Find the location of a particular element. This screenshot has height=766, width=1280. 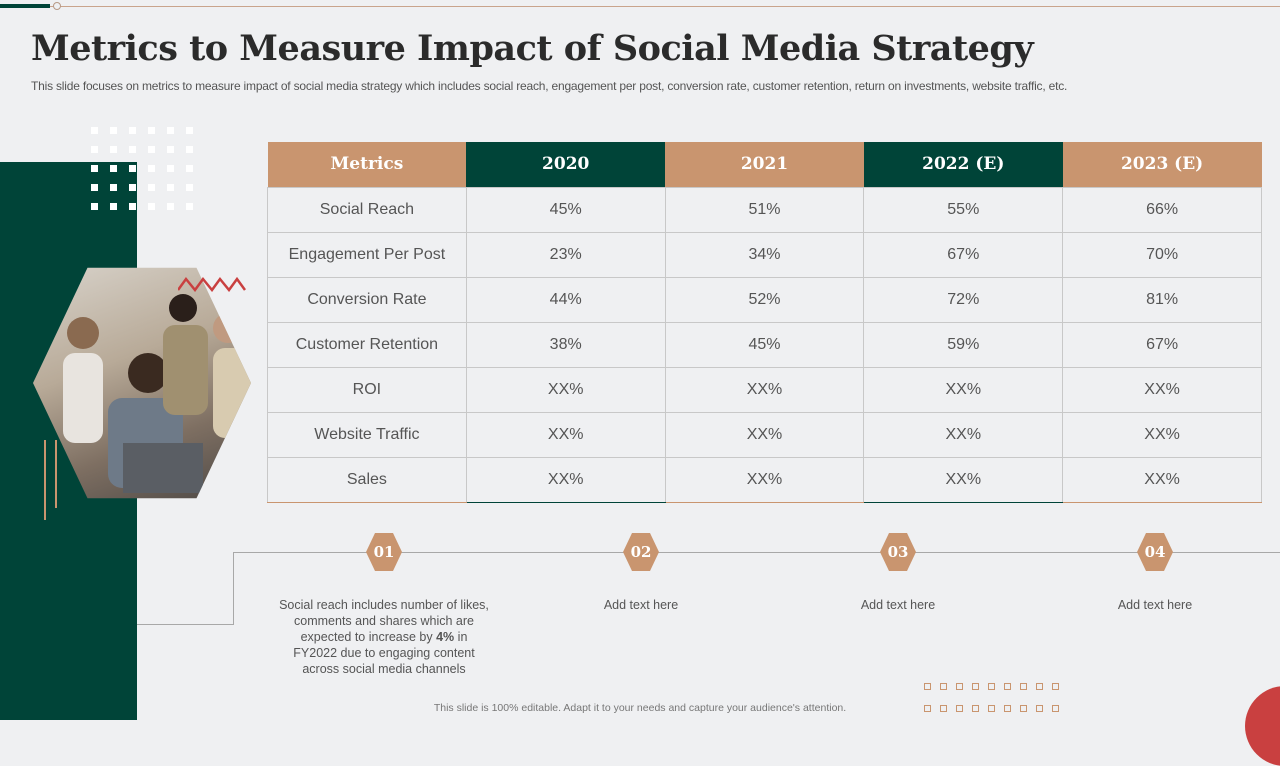

red-circle-decoration is located at coordinates (1262, 726).